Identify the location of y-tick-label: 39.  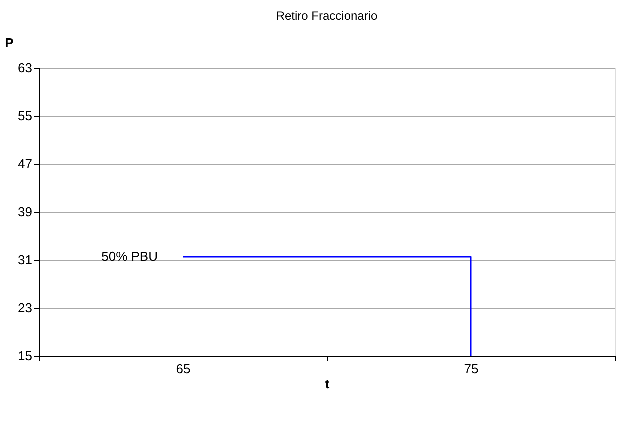
(25, 212).